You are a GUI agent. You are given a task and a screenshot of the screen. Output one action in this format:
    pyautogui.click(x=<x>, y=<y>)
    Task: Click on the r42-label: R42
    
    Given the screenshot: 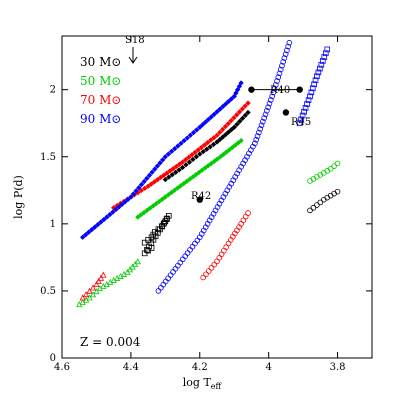 What is the action you would take?
    pyautogui.click(x=201, y=196)
    